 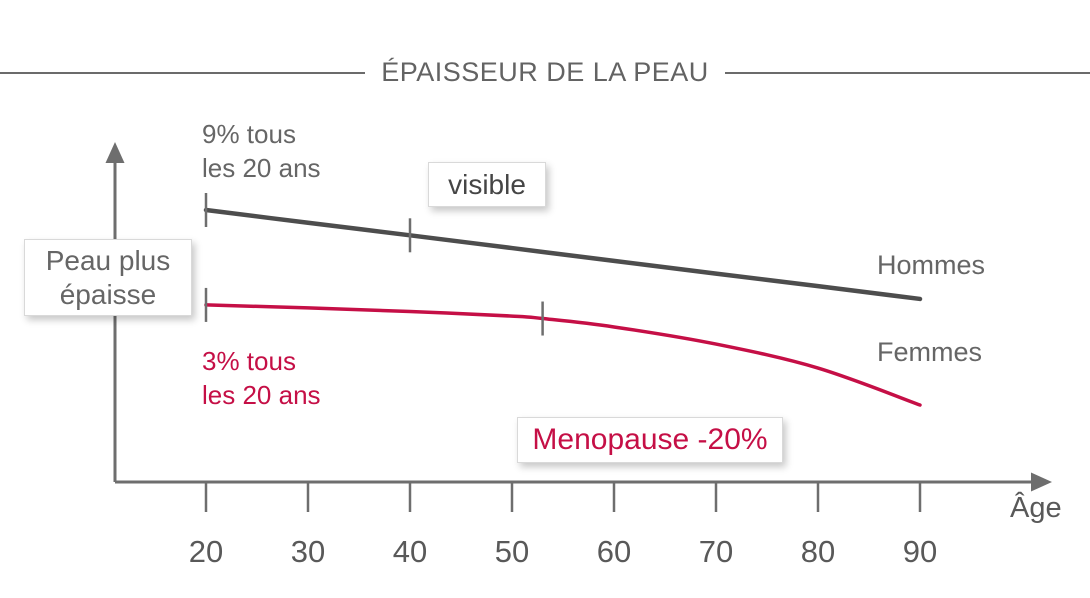 I want to click on chart-title: ÉPAISSEUR DE LA PEAU, so click(x=545, y=72).